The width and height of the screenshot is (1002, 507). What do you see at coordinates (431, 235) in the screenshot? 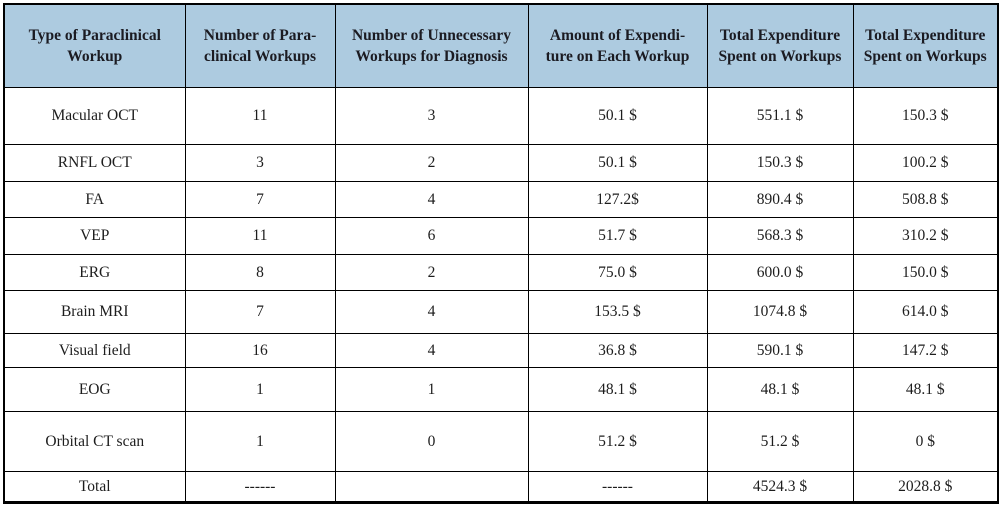
I see `table-cell: 6` at bounding box center [431, 235].